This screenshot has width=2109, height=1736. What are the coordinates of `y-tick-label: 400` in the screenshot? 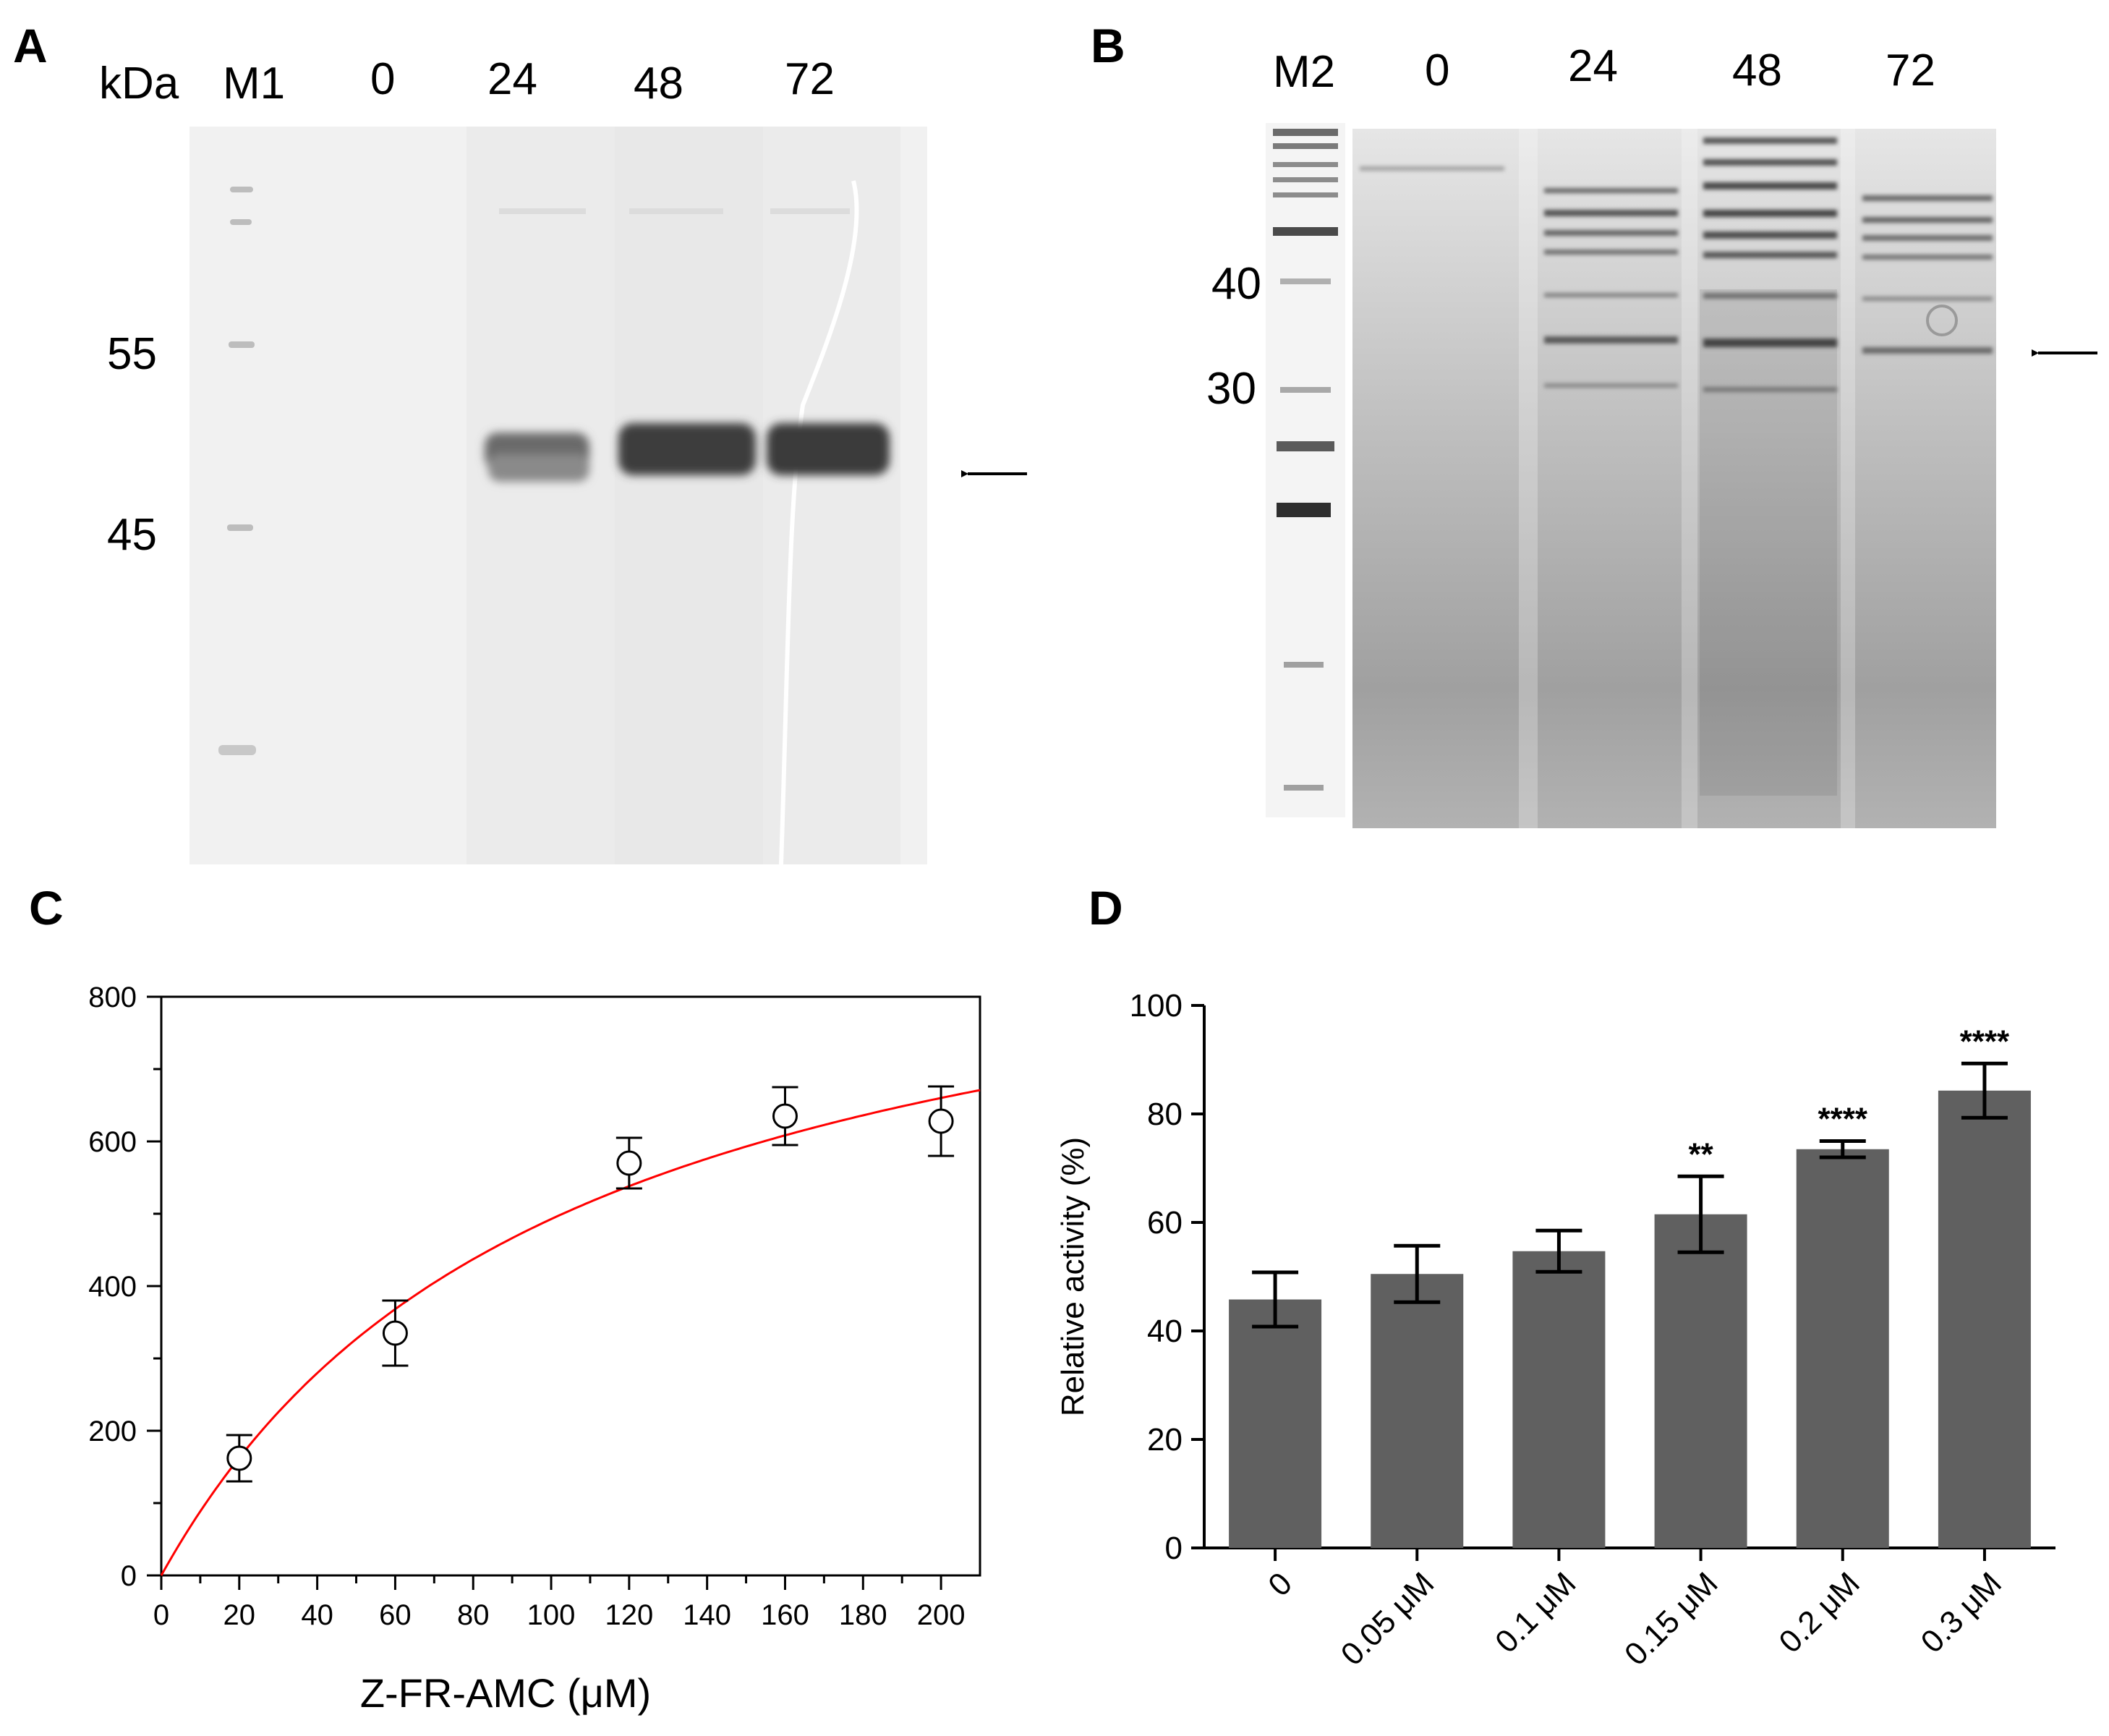 It's located at (112, 1287).